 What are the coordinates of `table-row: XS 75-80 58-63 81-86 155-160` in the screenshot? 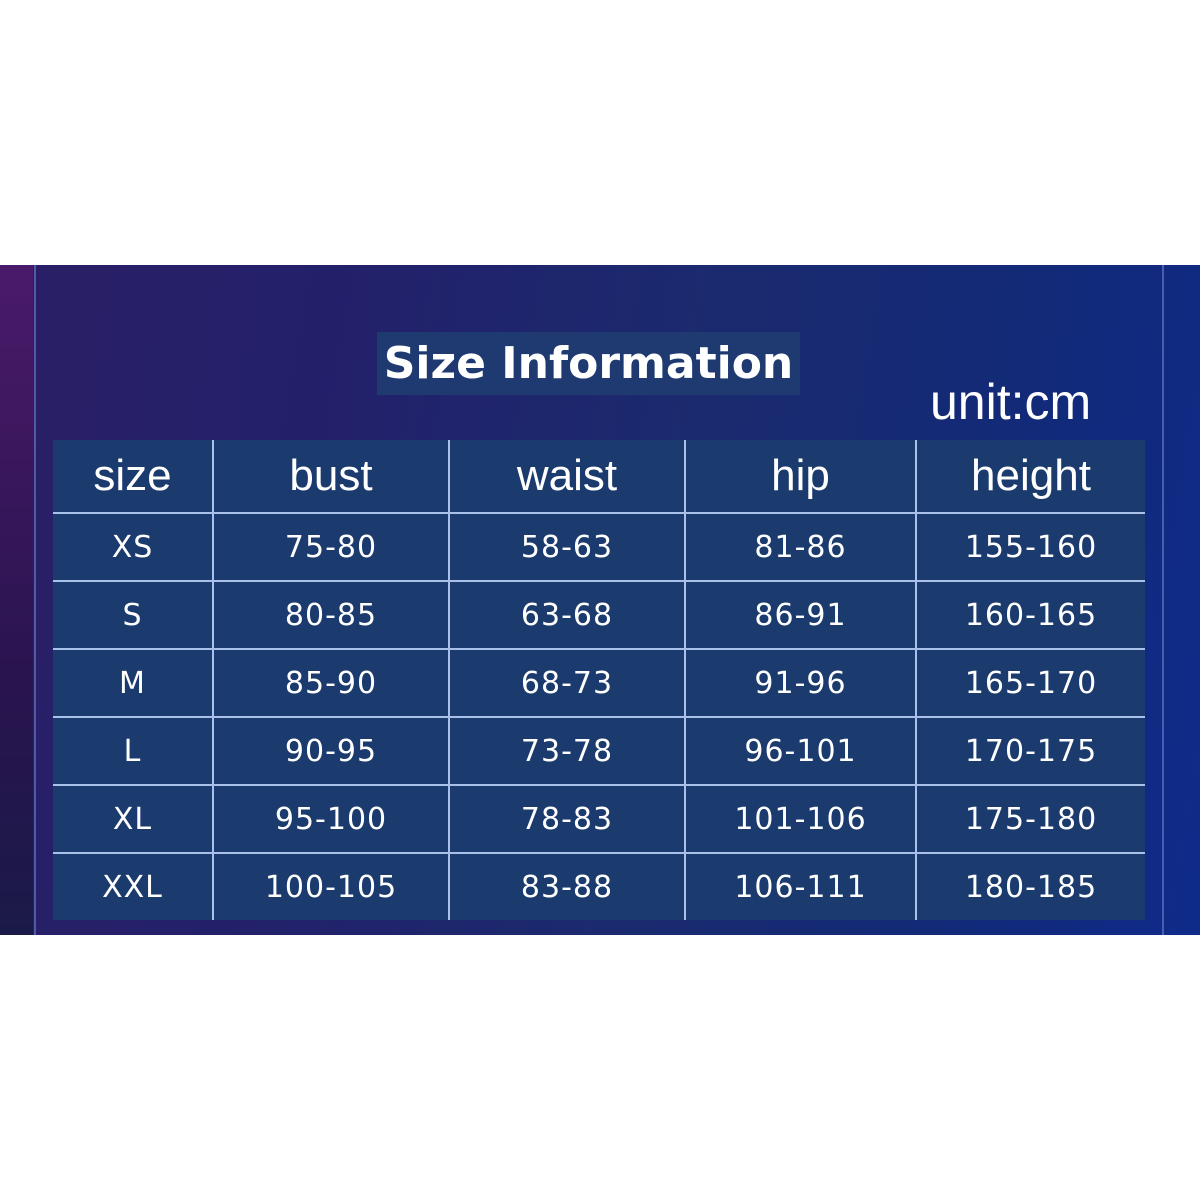 It's located at (599, 547).